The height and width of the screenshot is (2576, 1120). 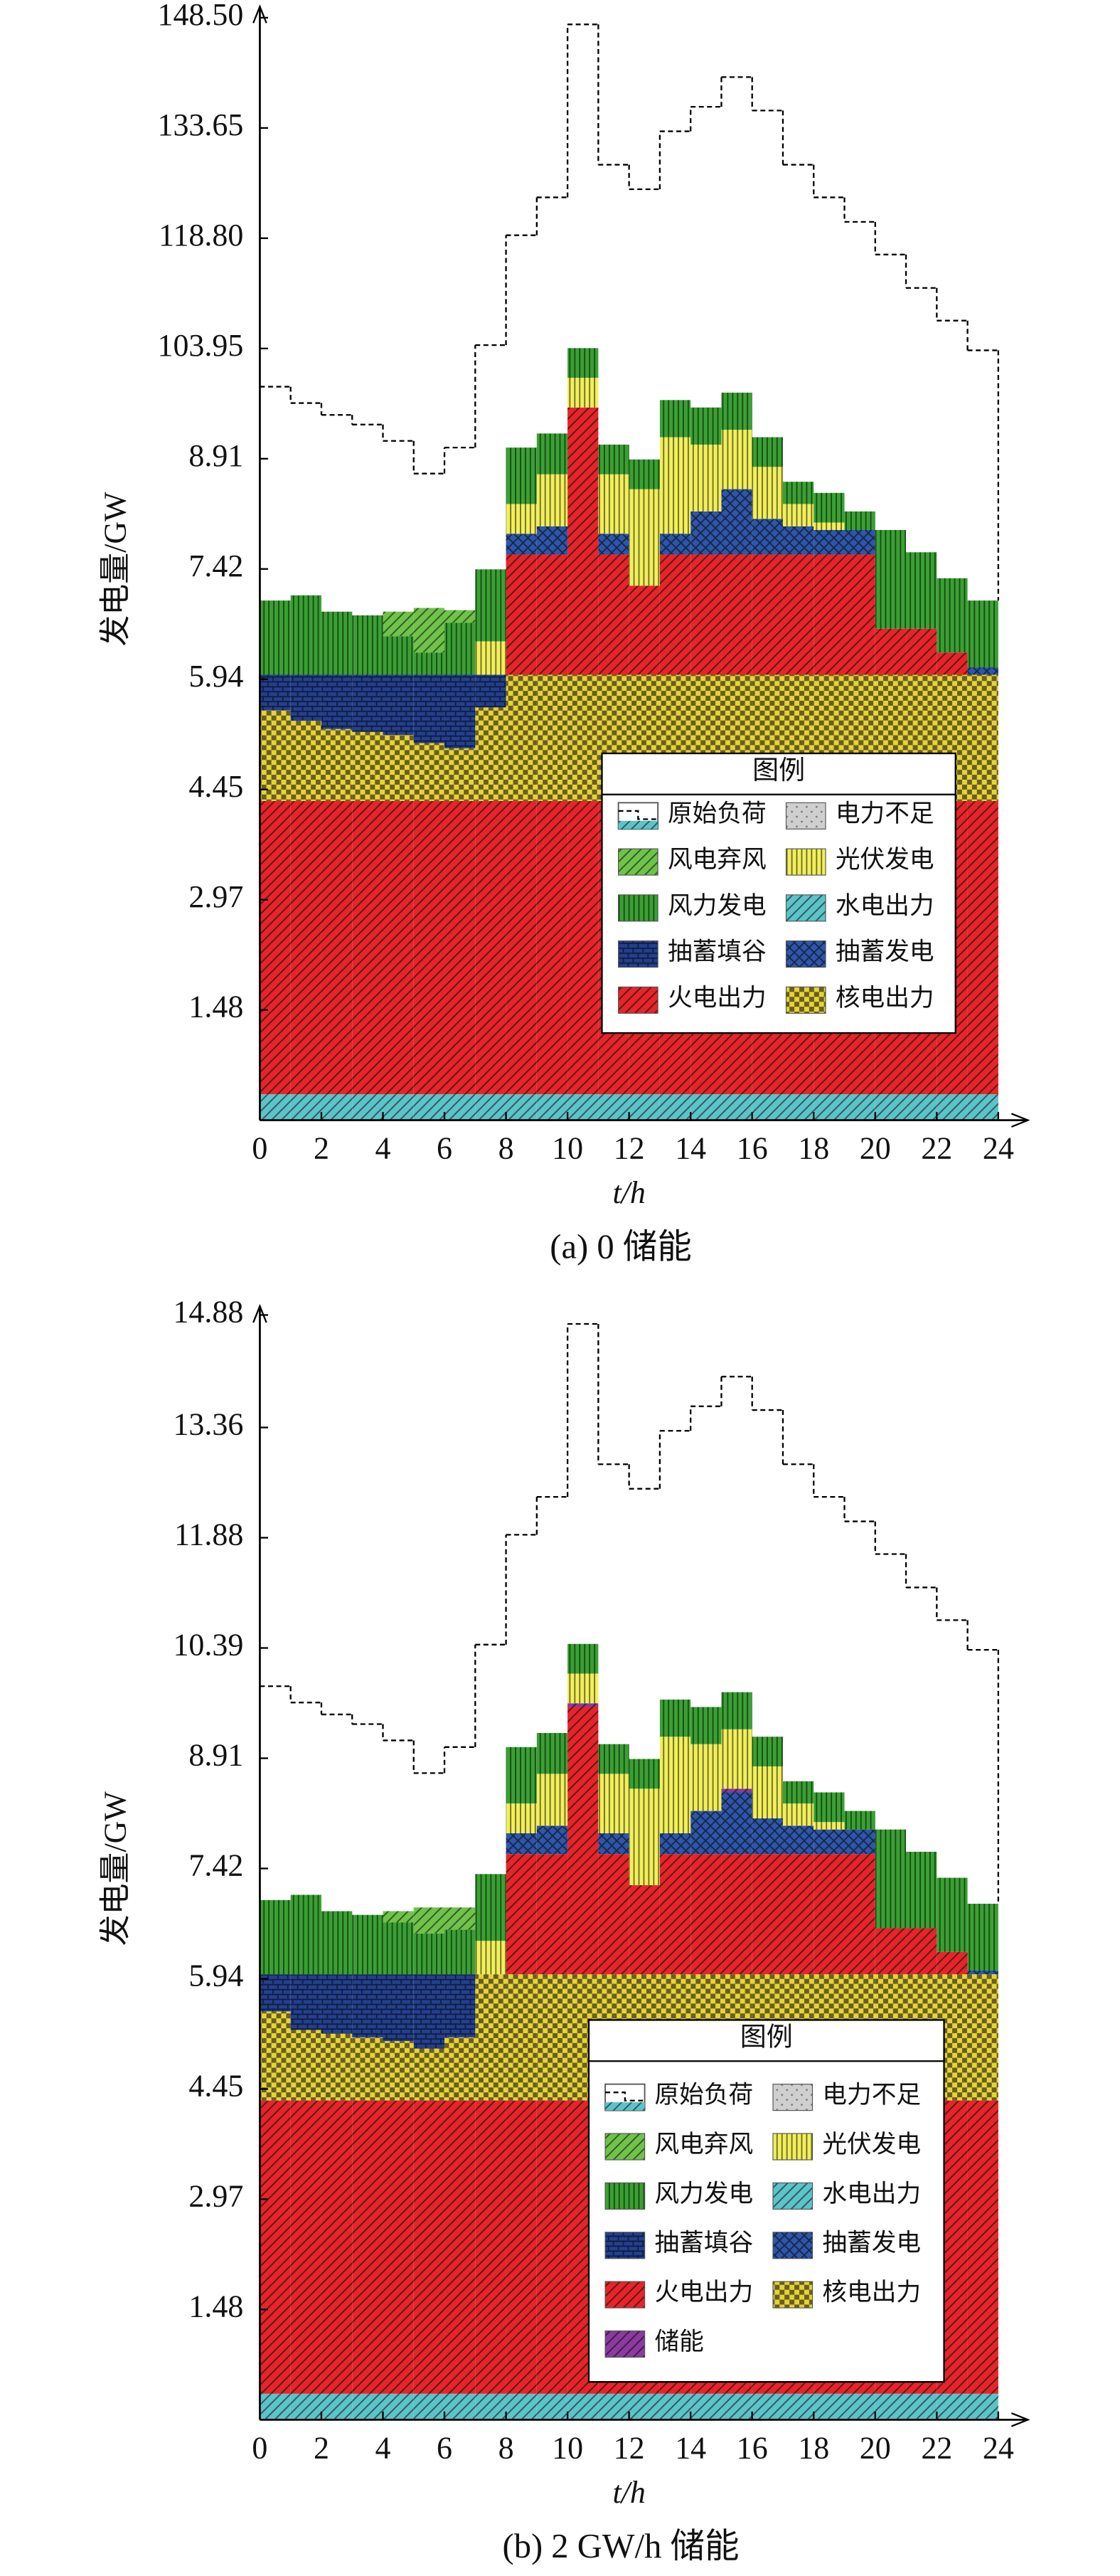 I want to click on y-axis-arrow, so click(x=259, y=1313).